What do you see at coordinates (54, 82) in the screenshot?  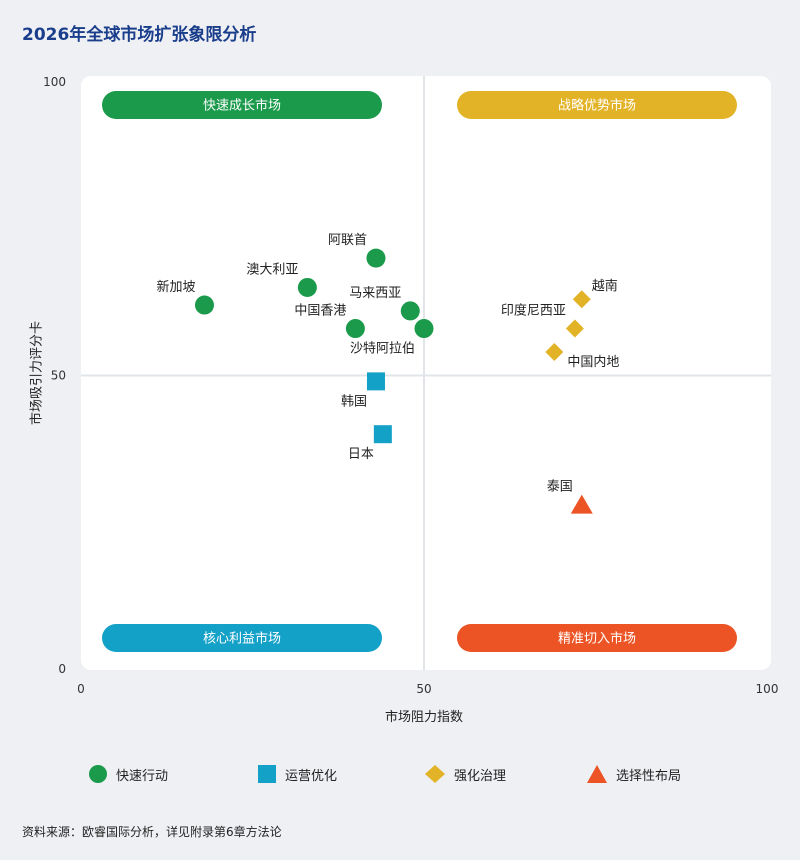 I see `y-tick-label: 100` at bounding box center [54, 82].